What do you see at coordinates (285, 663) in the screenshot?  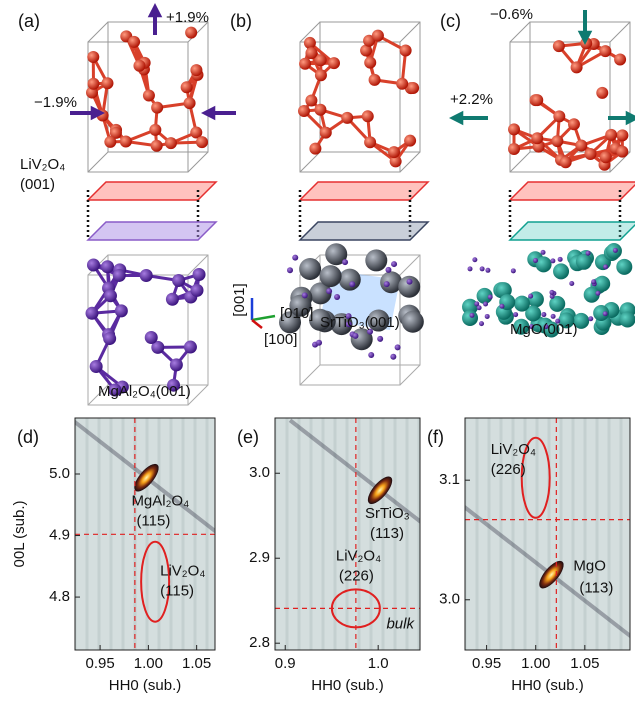 I see `x-tick-label: 0.9` at bounding box center [285, 663].